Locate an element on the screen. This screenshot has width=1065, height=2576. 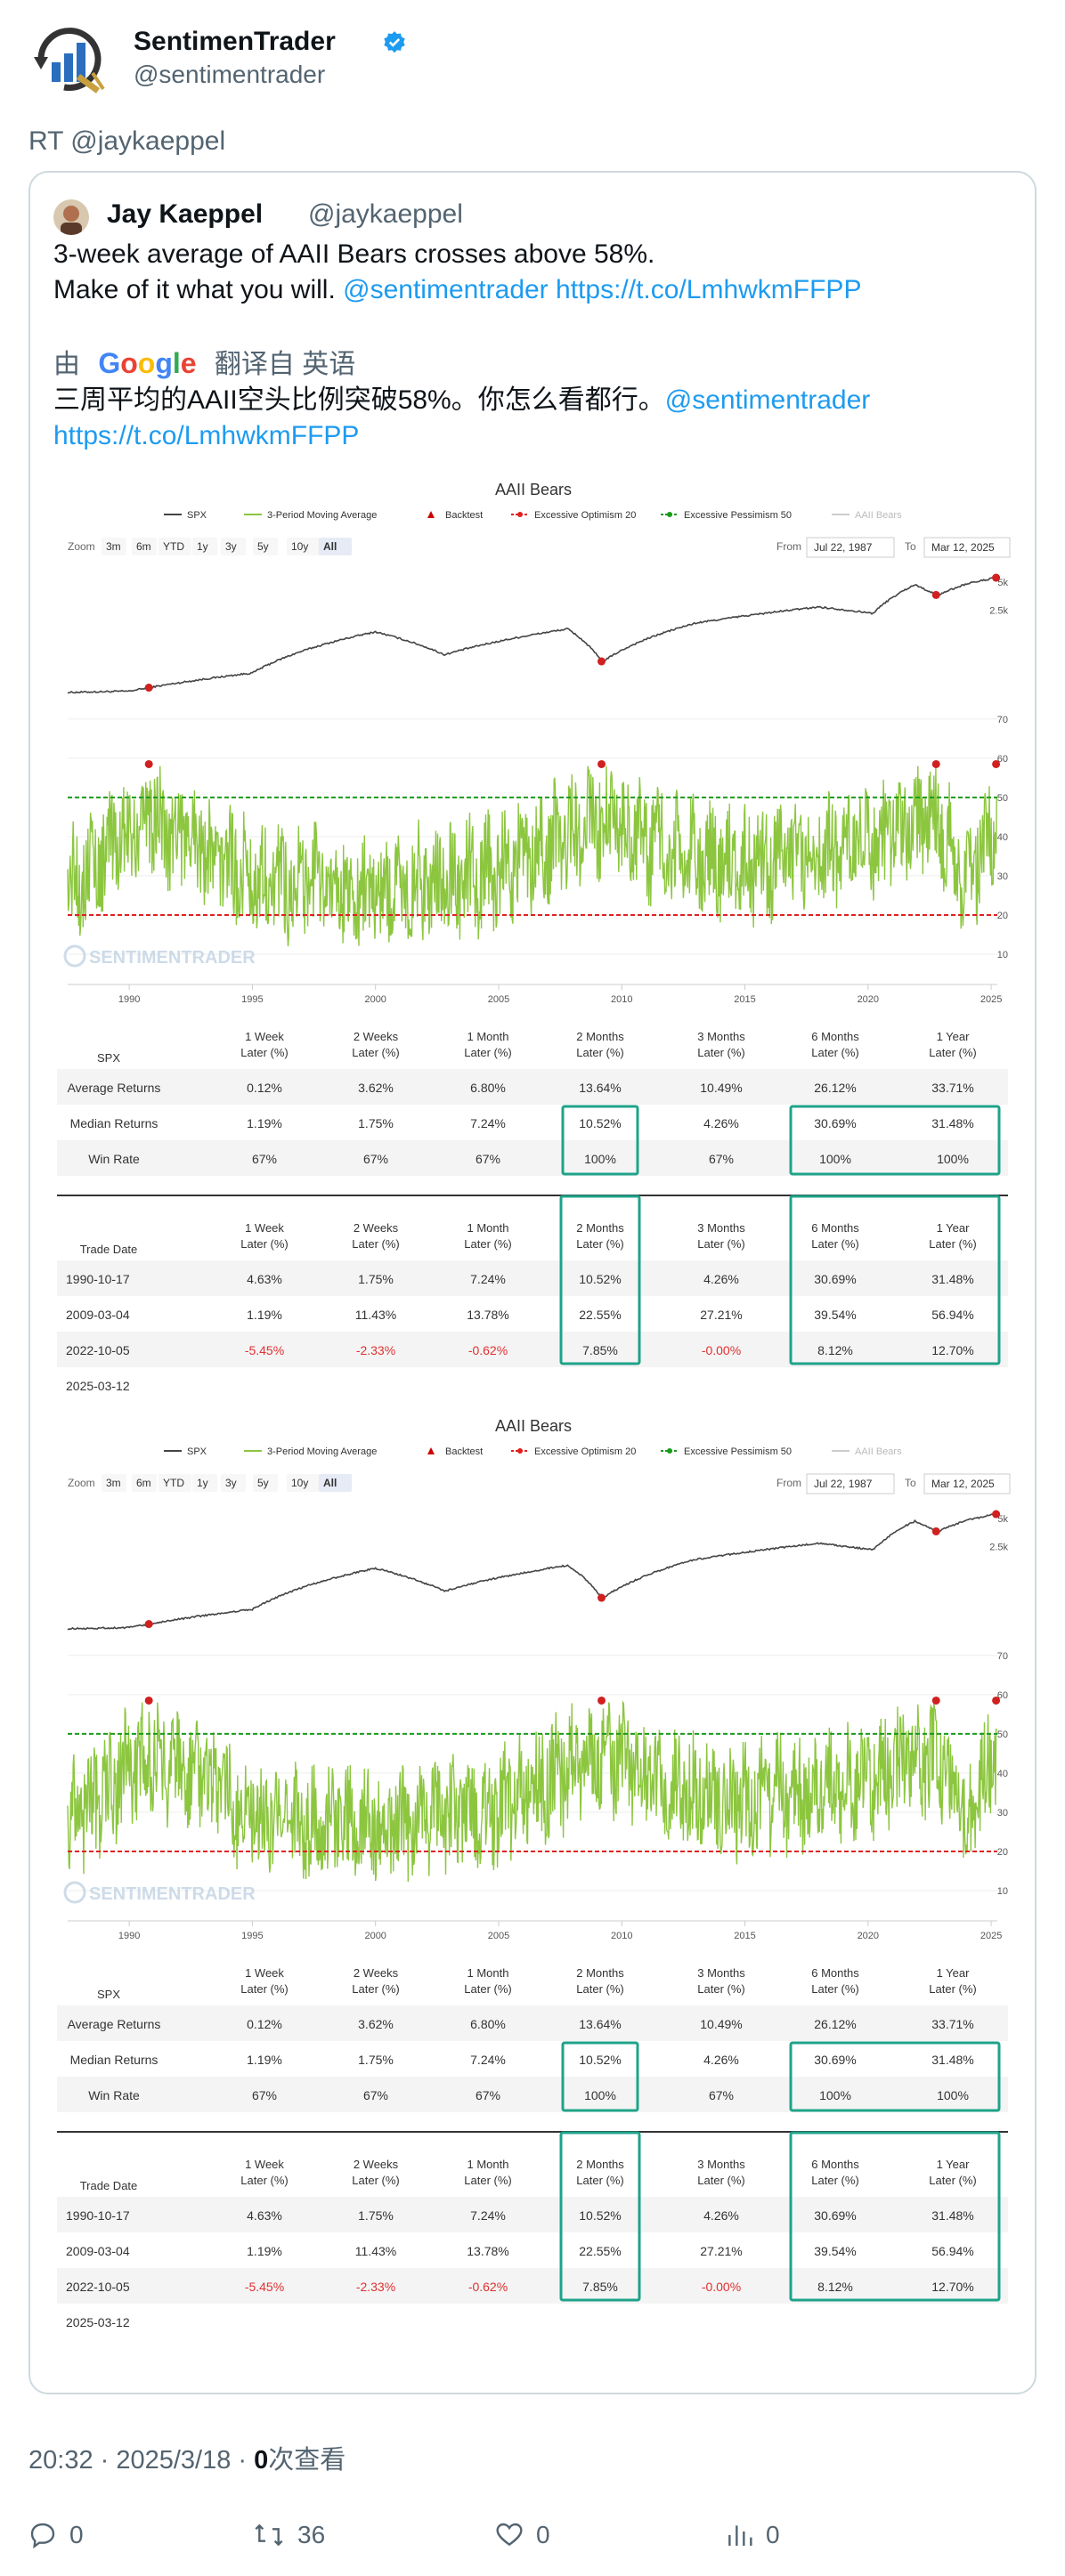
quoted-author-handle: @jaykaeppel is located at coordinates (385, 214).